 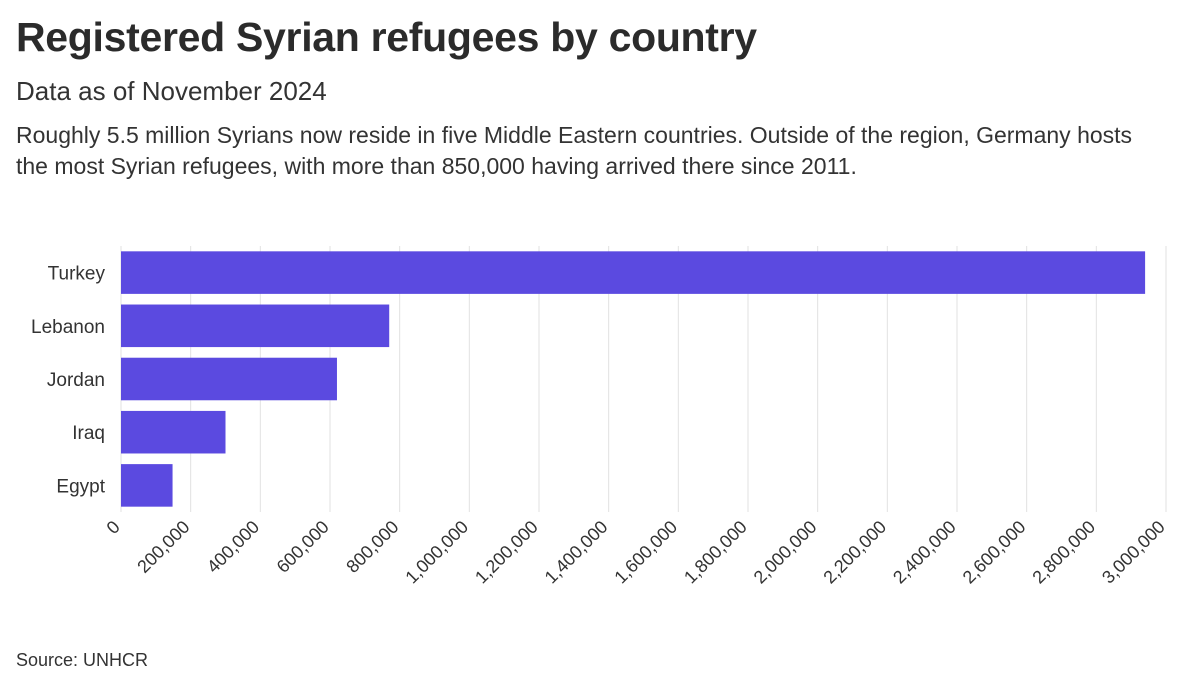 I want to click on x-tick-label: 1,400,000, so click(x=576, y=552).